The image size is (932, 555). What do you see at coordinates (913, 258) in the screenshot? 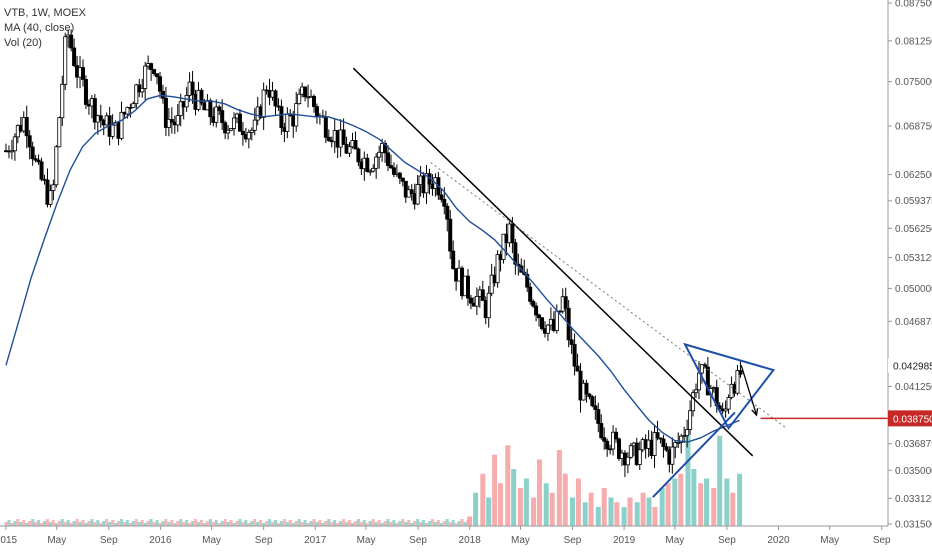
I see `y-tick-label: 0.053125` at bounding box center [913, 258].